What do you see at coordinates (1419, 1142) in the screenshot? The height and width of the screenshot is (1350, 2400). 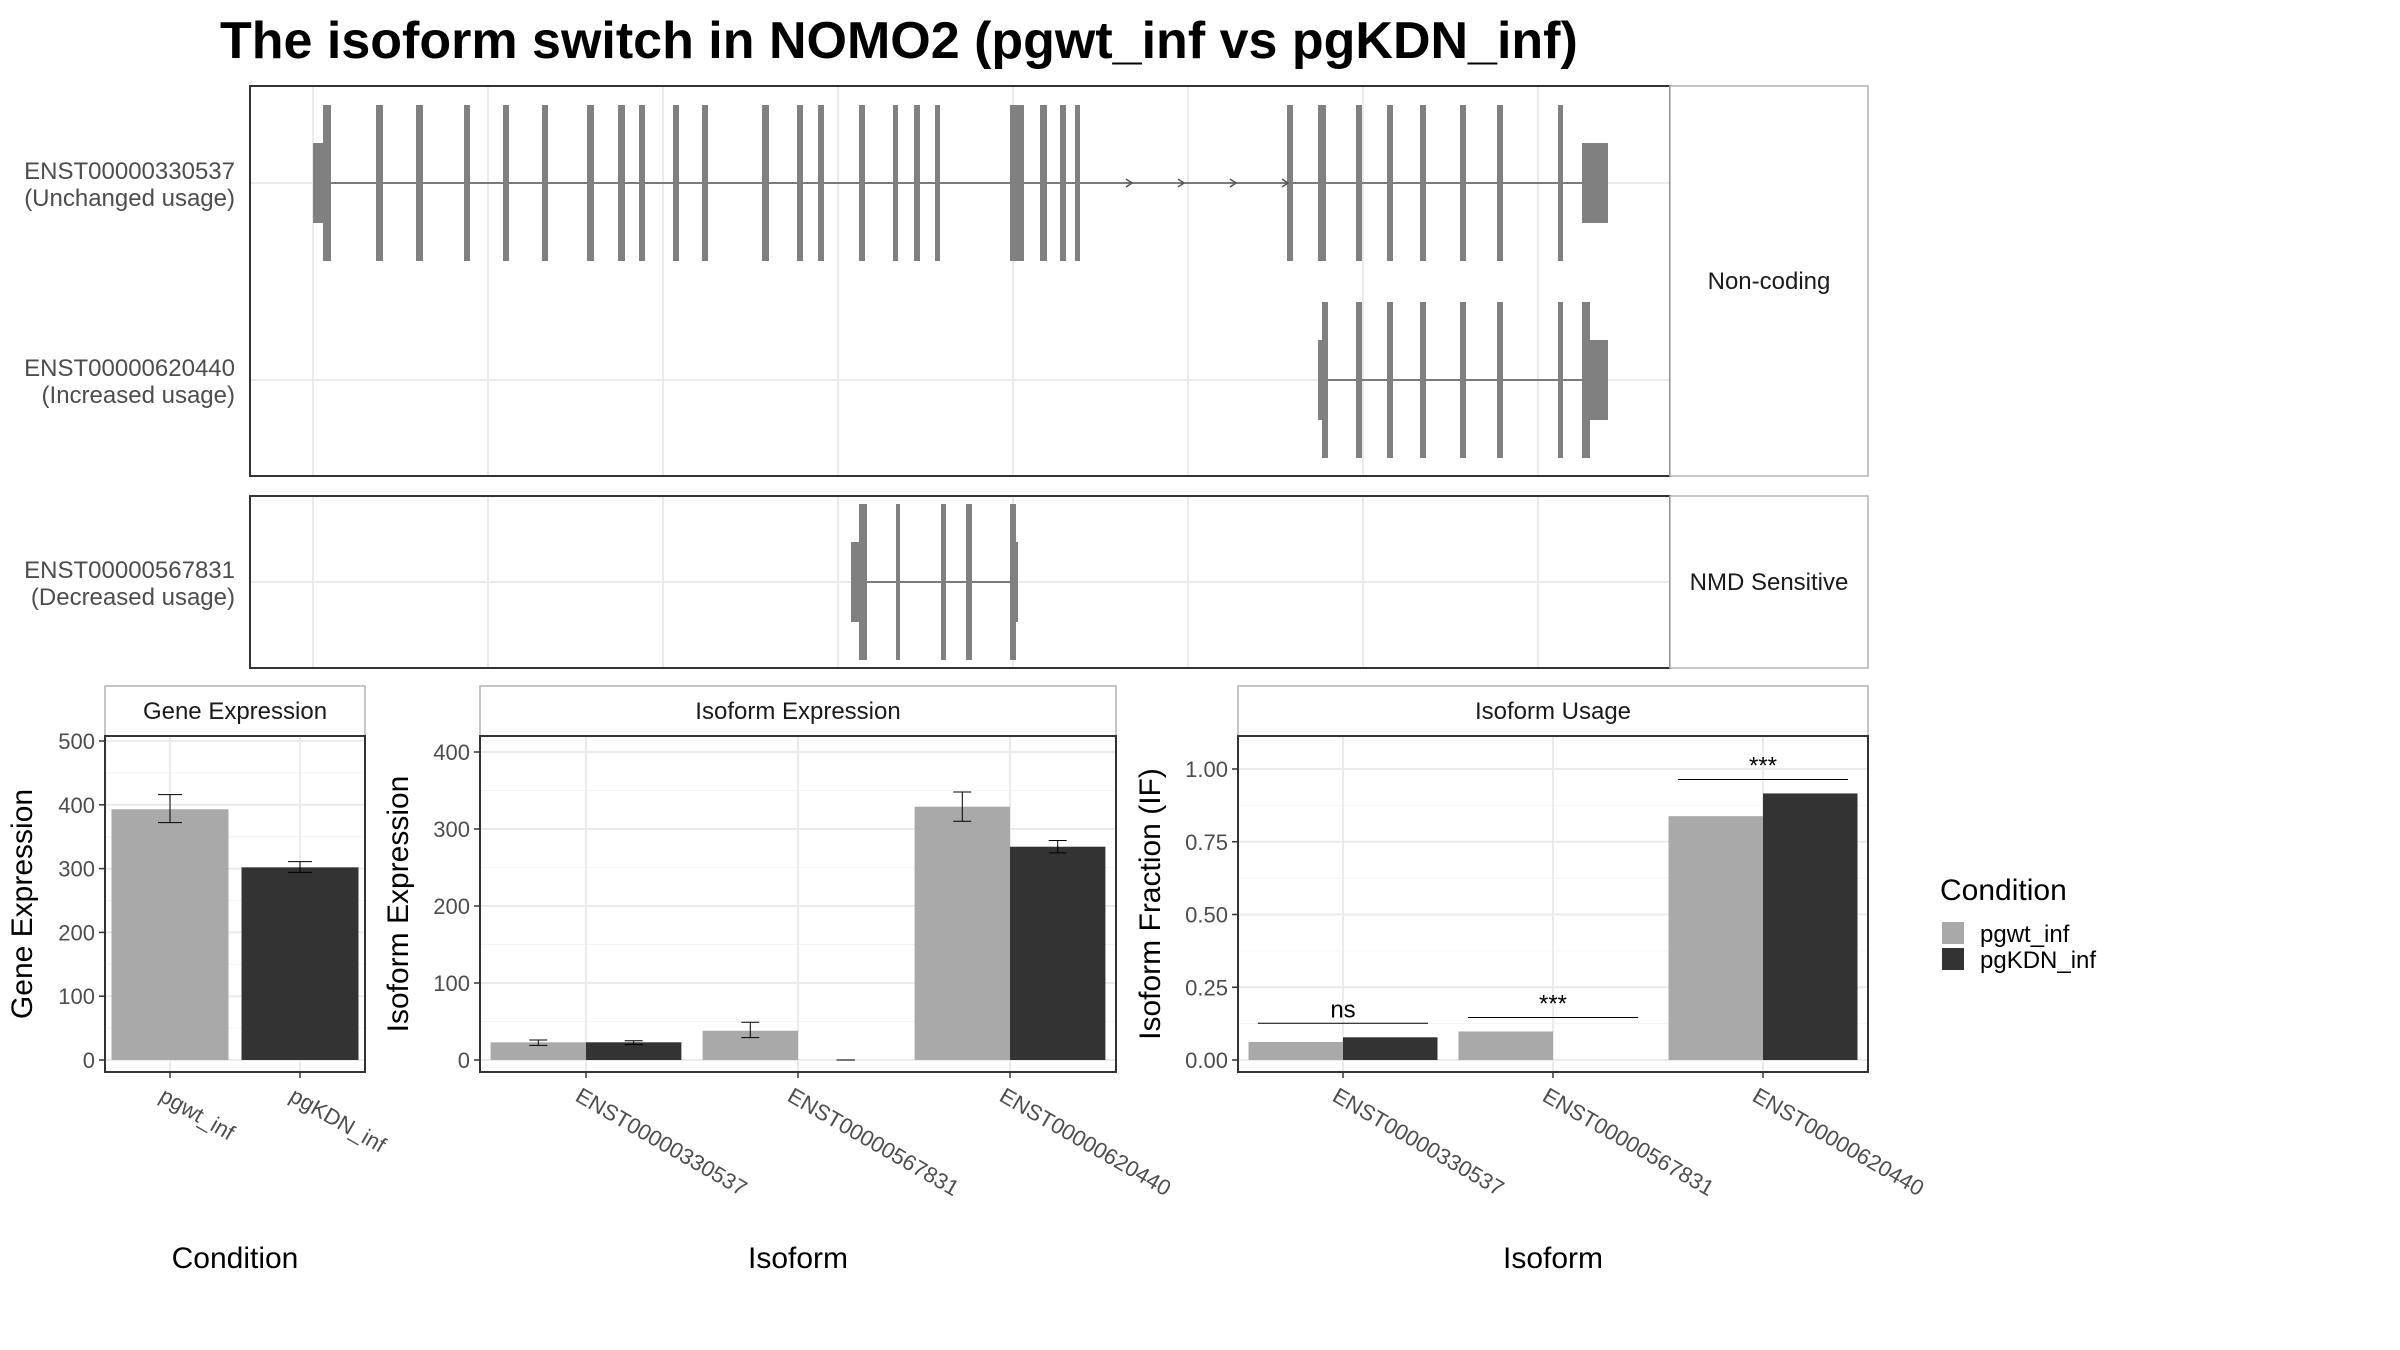 I see `x-tick-label: ENST00000330537` at bounding box center [1419, 1142].